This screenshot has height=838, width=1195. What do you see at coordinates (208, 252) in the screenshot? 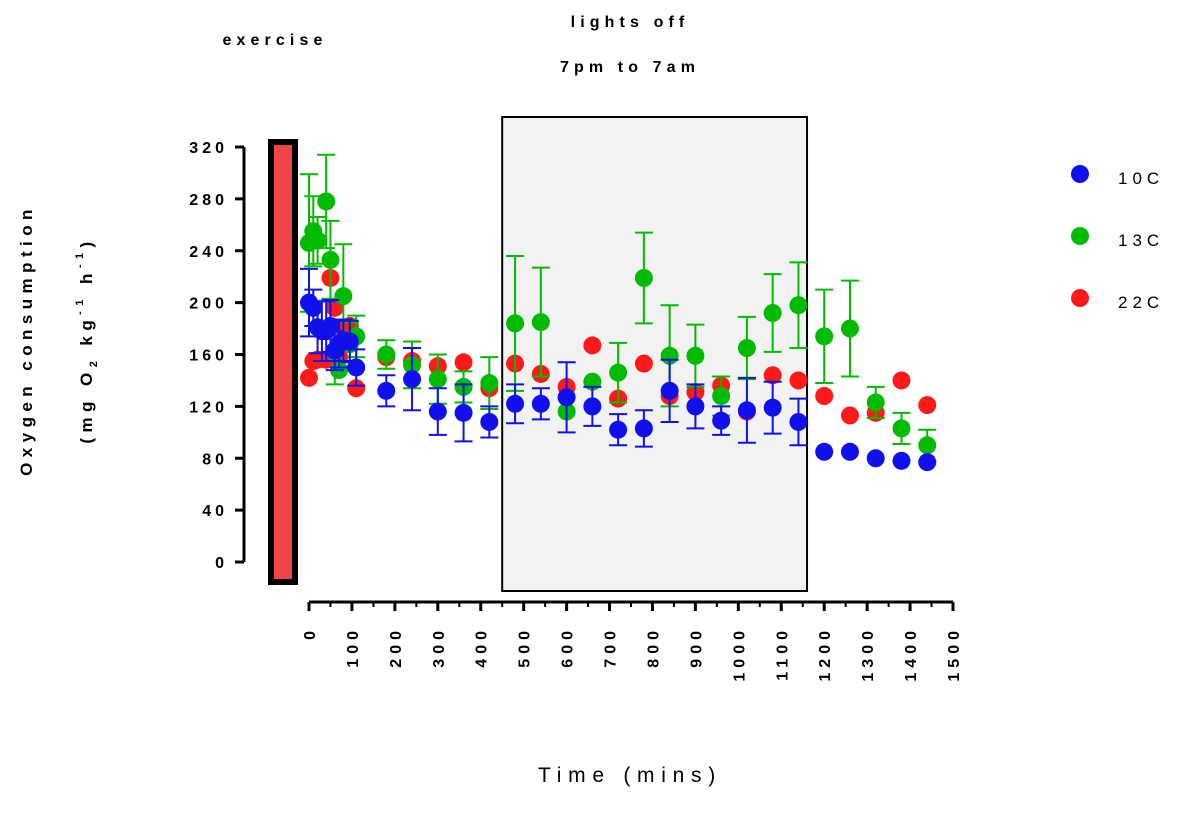
I see `y-tick-label: 240` at bounding box center [208, 252].